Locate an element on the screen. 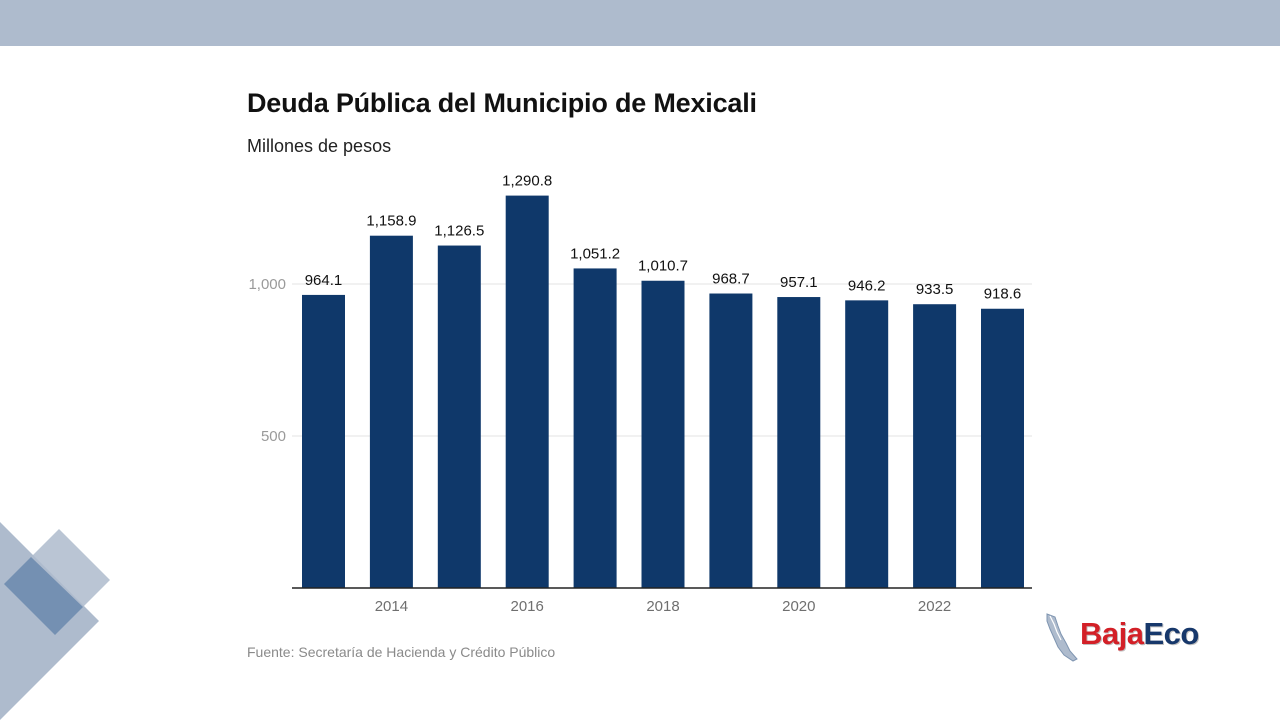  x-tick-label: 2022 is located at coordinates (934, 606).